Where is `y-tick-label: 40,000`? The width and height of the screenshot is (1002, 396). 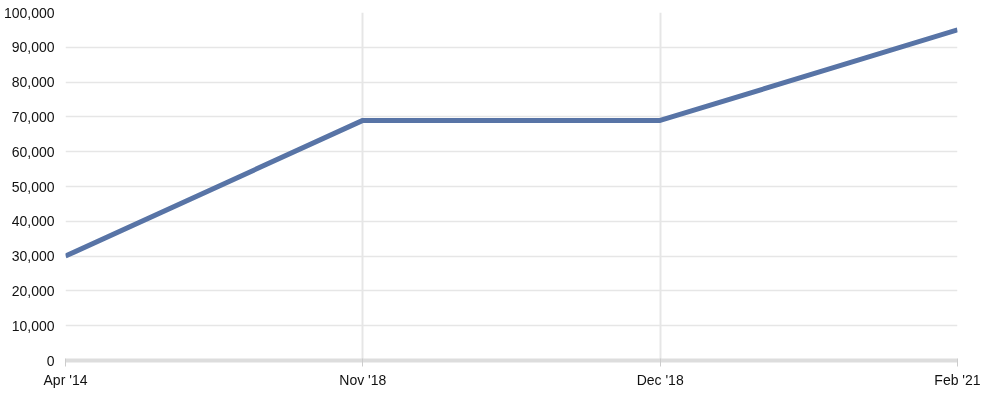
y-tick-label: 40,000 is located at coordinates (33, 221).